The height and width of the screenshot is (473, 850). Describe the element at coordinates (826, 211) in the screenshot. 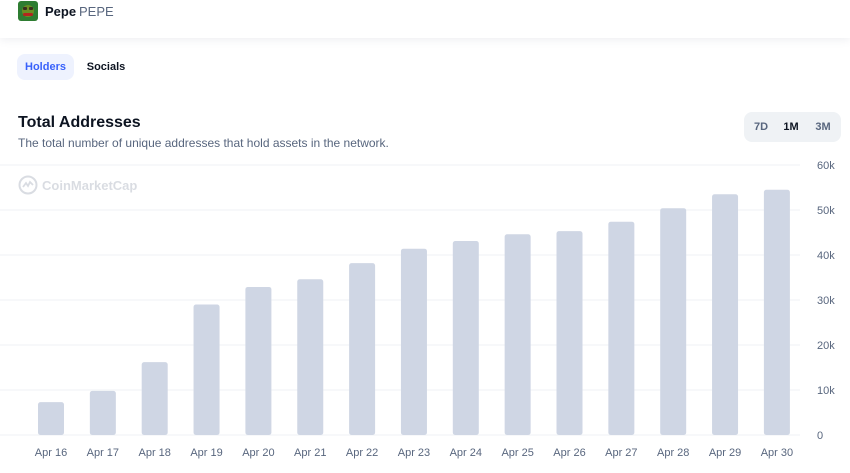

I see `y-tick-label: 50k` at that location.